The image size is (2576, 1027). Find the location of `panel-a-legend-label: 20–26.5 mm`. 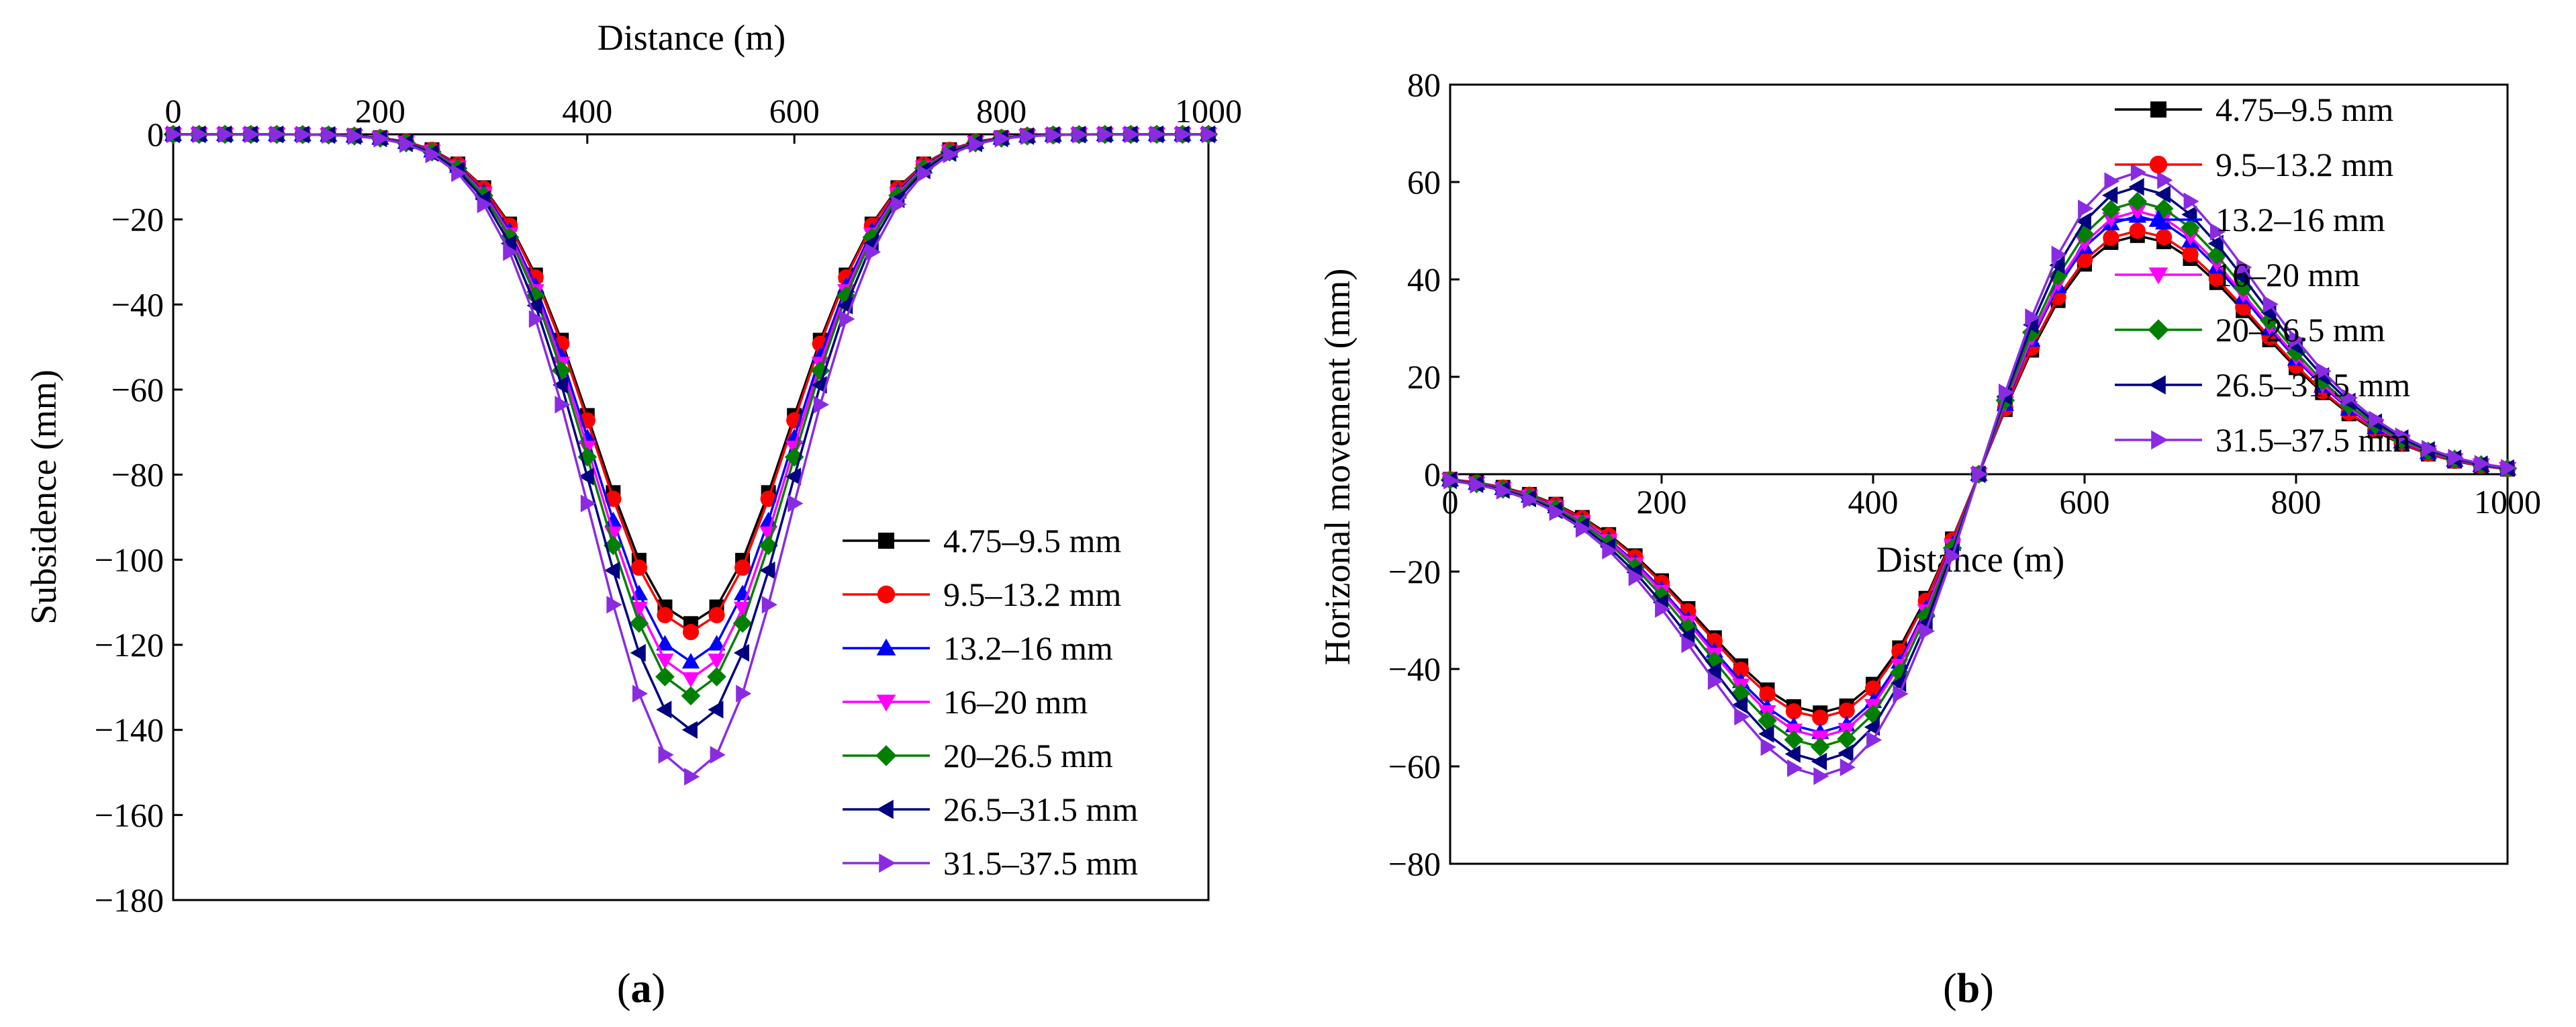

panel-a-legend-label: 20–26.5 mm is located at coordinates (1028, 755).